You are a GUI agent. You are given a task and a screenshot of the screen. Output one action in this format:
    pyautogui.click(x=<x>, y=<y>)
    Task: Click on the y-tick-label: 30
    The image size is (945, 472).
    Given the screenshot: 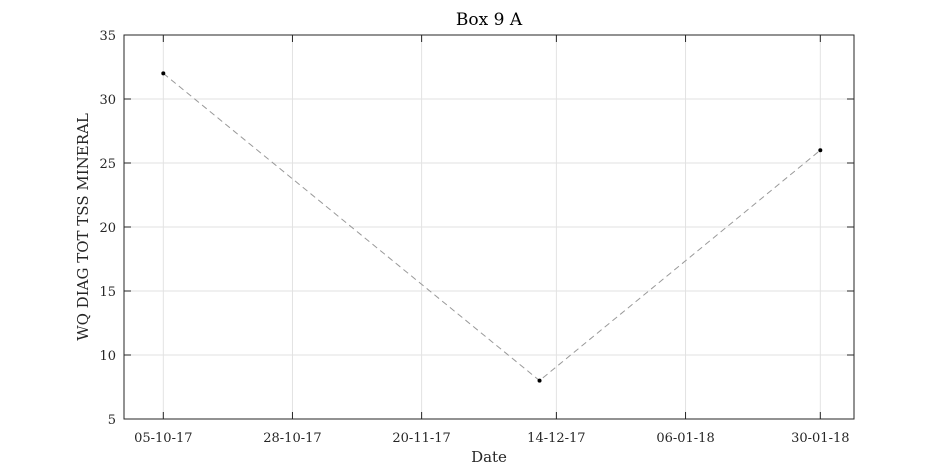 What is the action you would take?
    pyautogui.click(x=107, y=100)
    